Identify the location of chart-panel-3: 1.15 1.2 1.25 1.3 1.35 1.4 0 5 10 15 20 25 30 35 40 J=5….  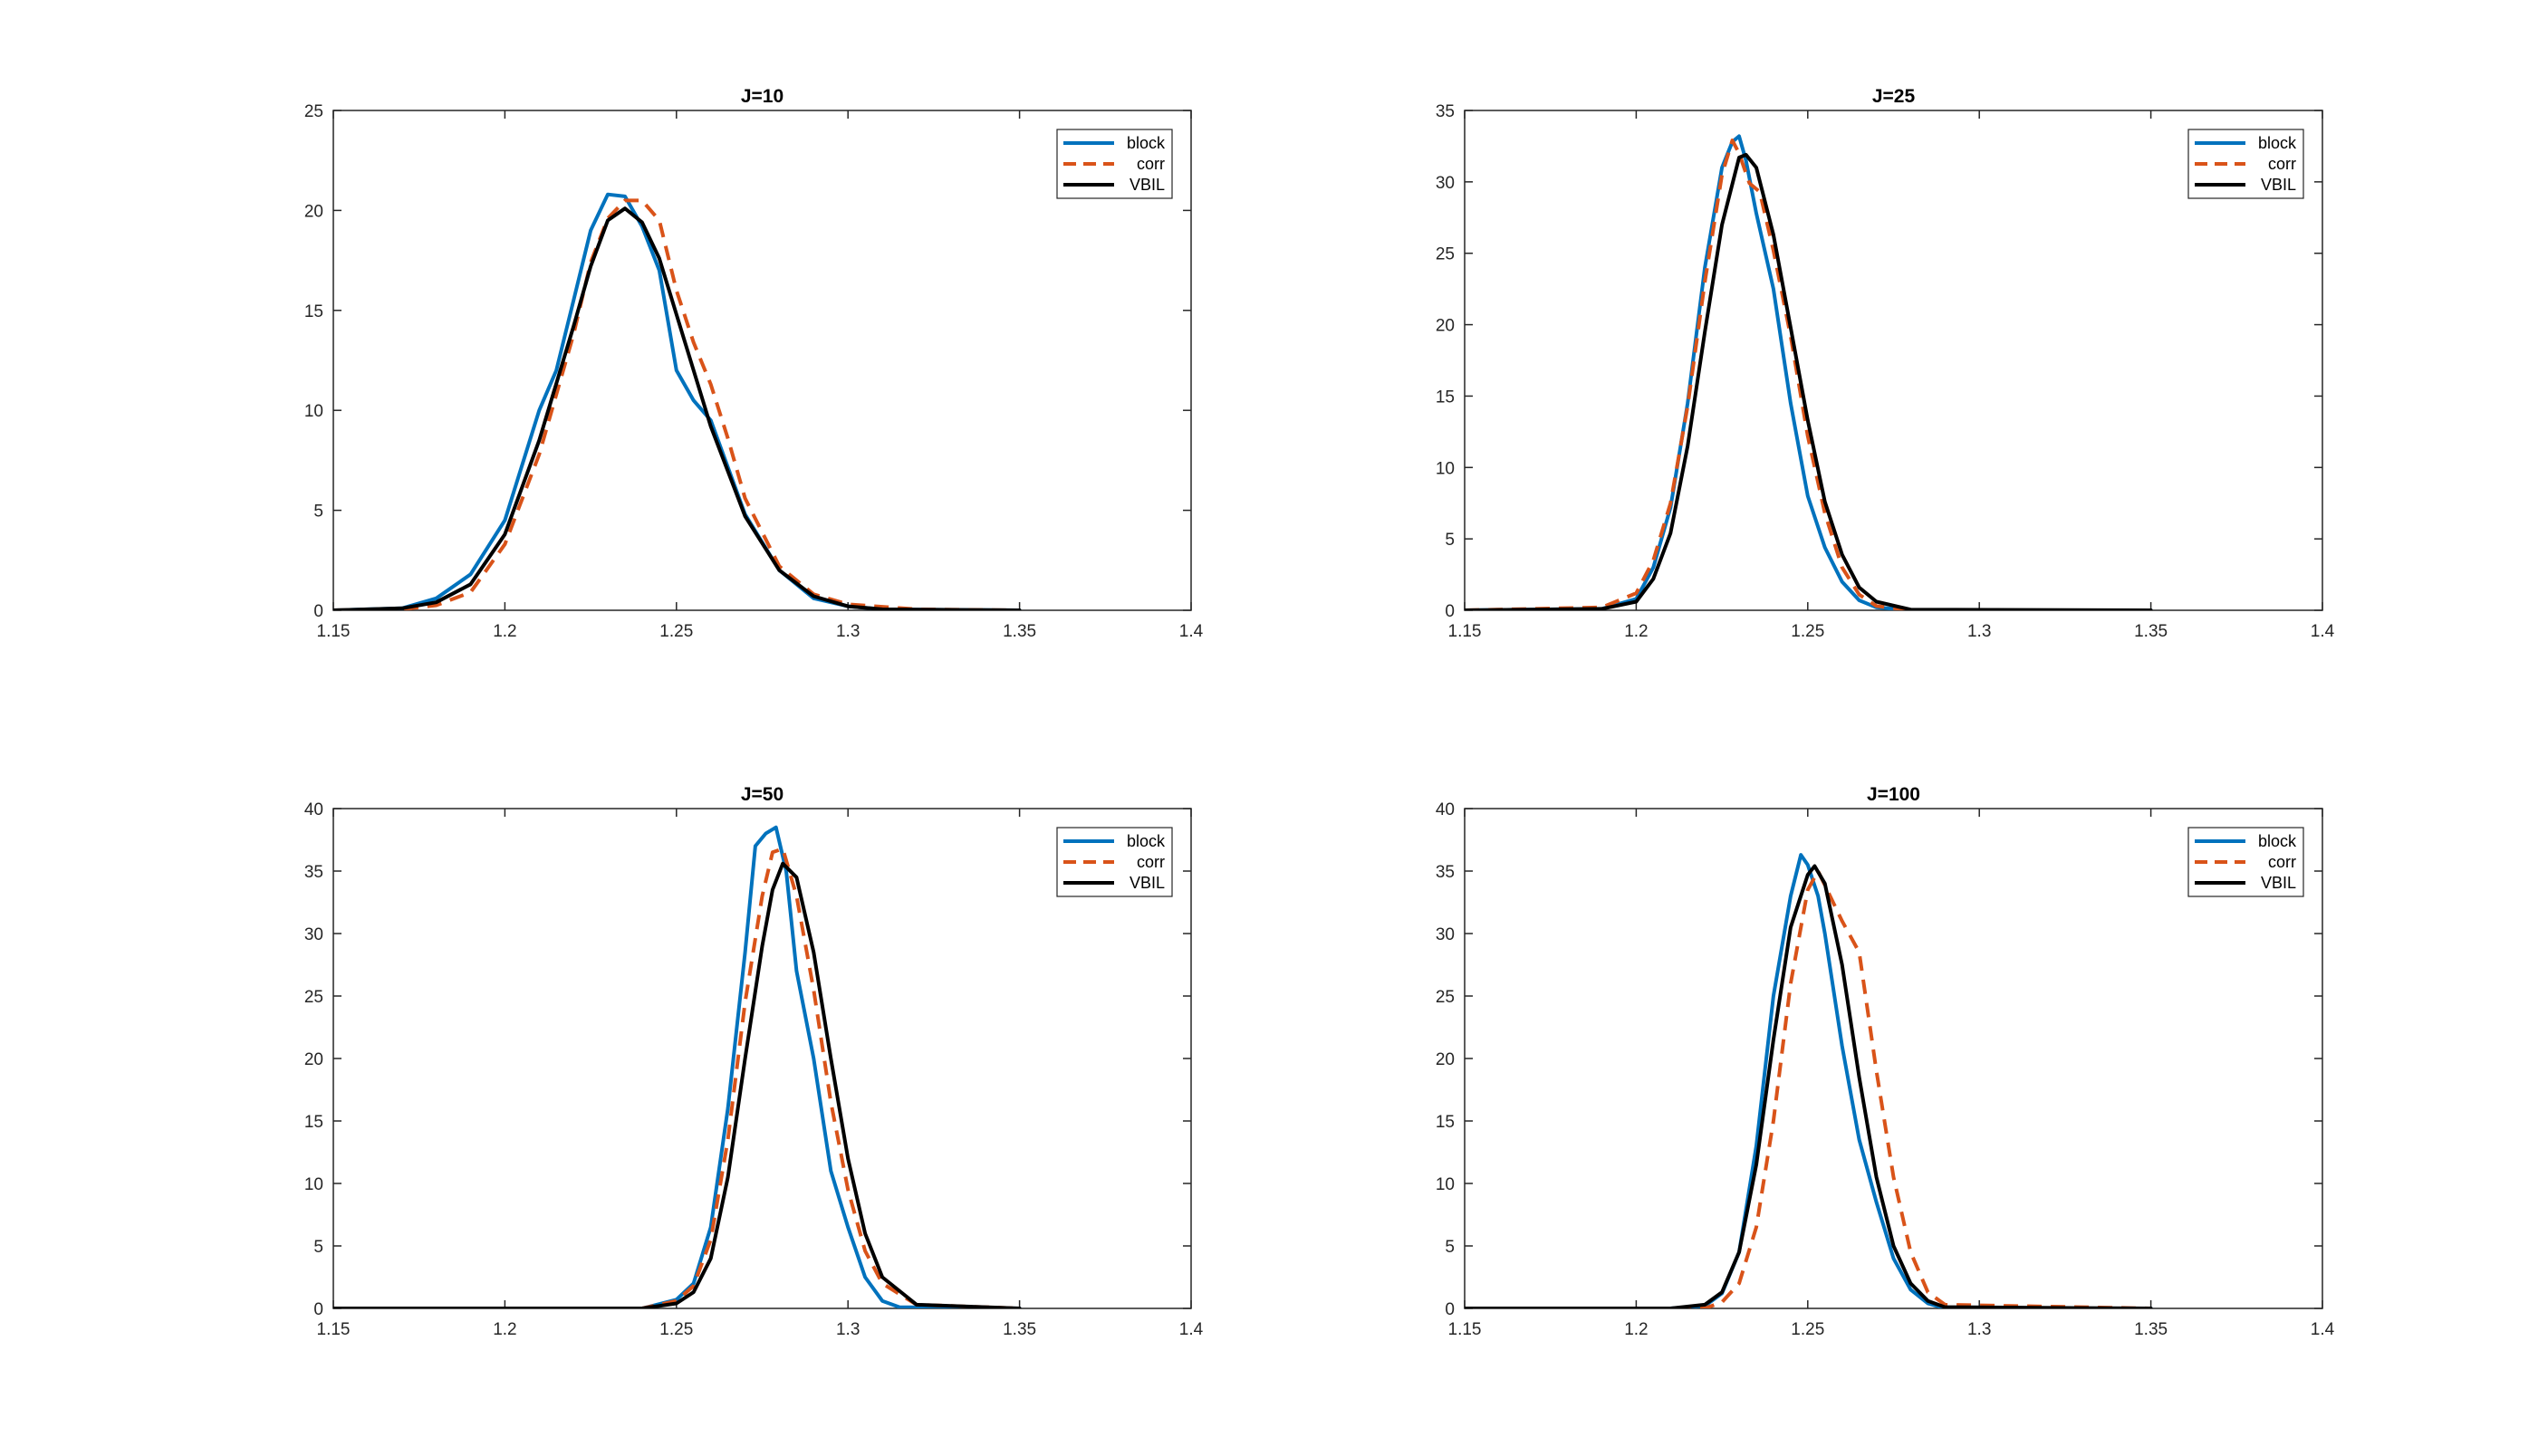
(754, 1062).